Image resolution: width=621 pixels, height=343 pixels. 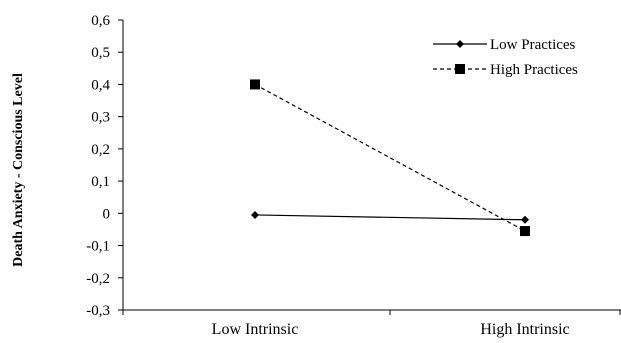 What do you see at coordinates (107, 214) in the screenshot?
I see `y-tick-label: 0` at bounding box center [107, 214].